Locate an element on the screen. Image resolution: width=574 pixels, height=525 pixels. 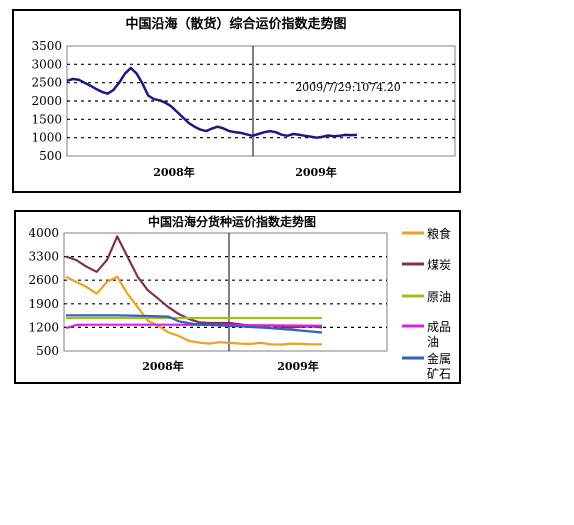
chart2-ytick-label: 3300 is located at coordinates (43, 257).